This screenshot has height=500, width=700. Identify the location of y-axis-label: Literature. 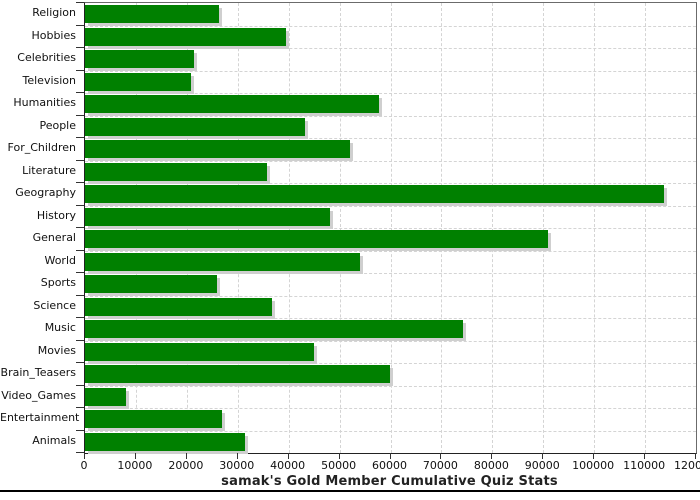
(49, 170).